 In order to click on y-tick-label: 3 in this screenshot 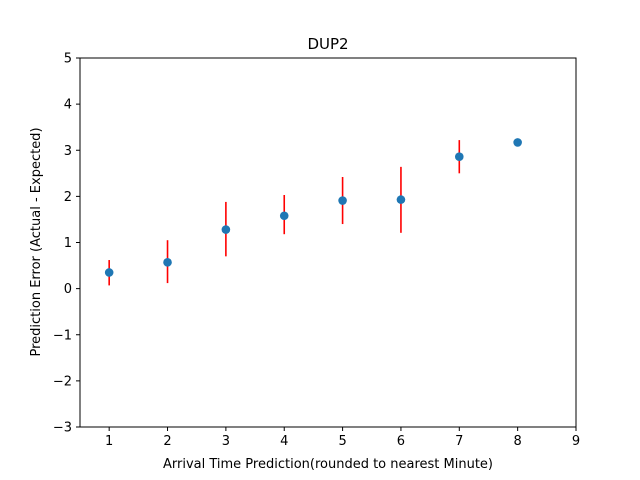, I will do `click(68, 151)`.